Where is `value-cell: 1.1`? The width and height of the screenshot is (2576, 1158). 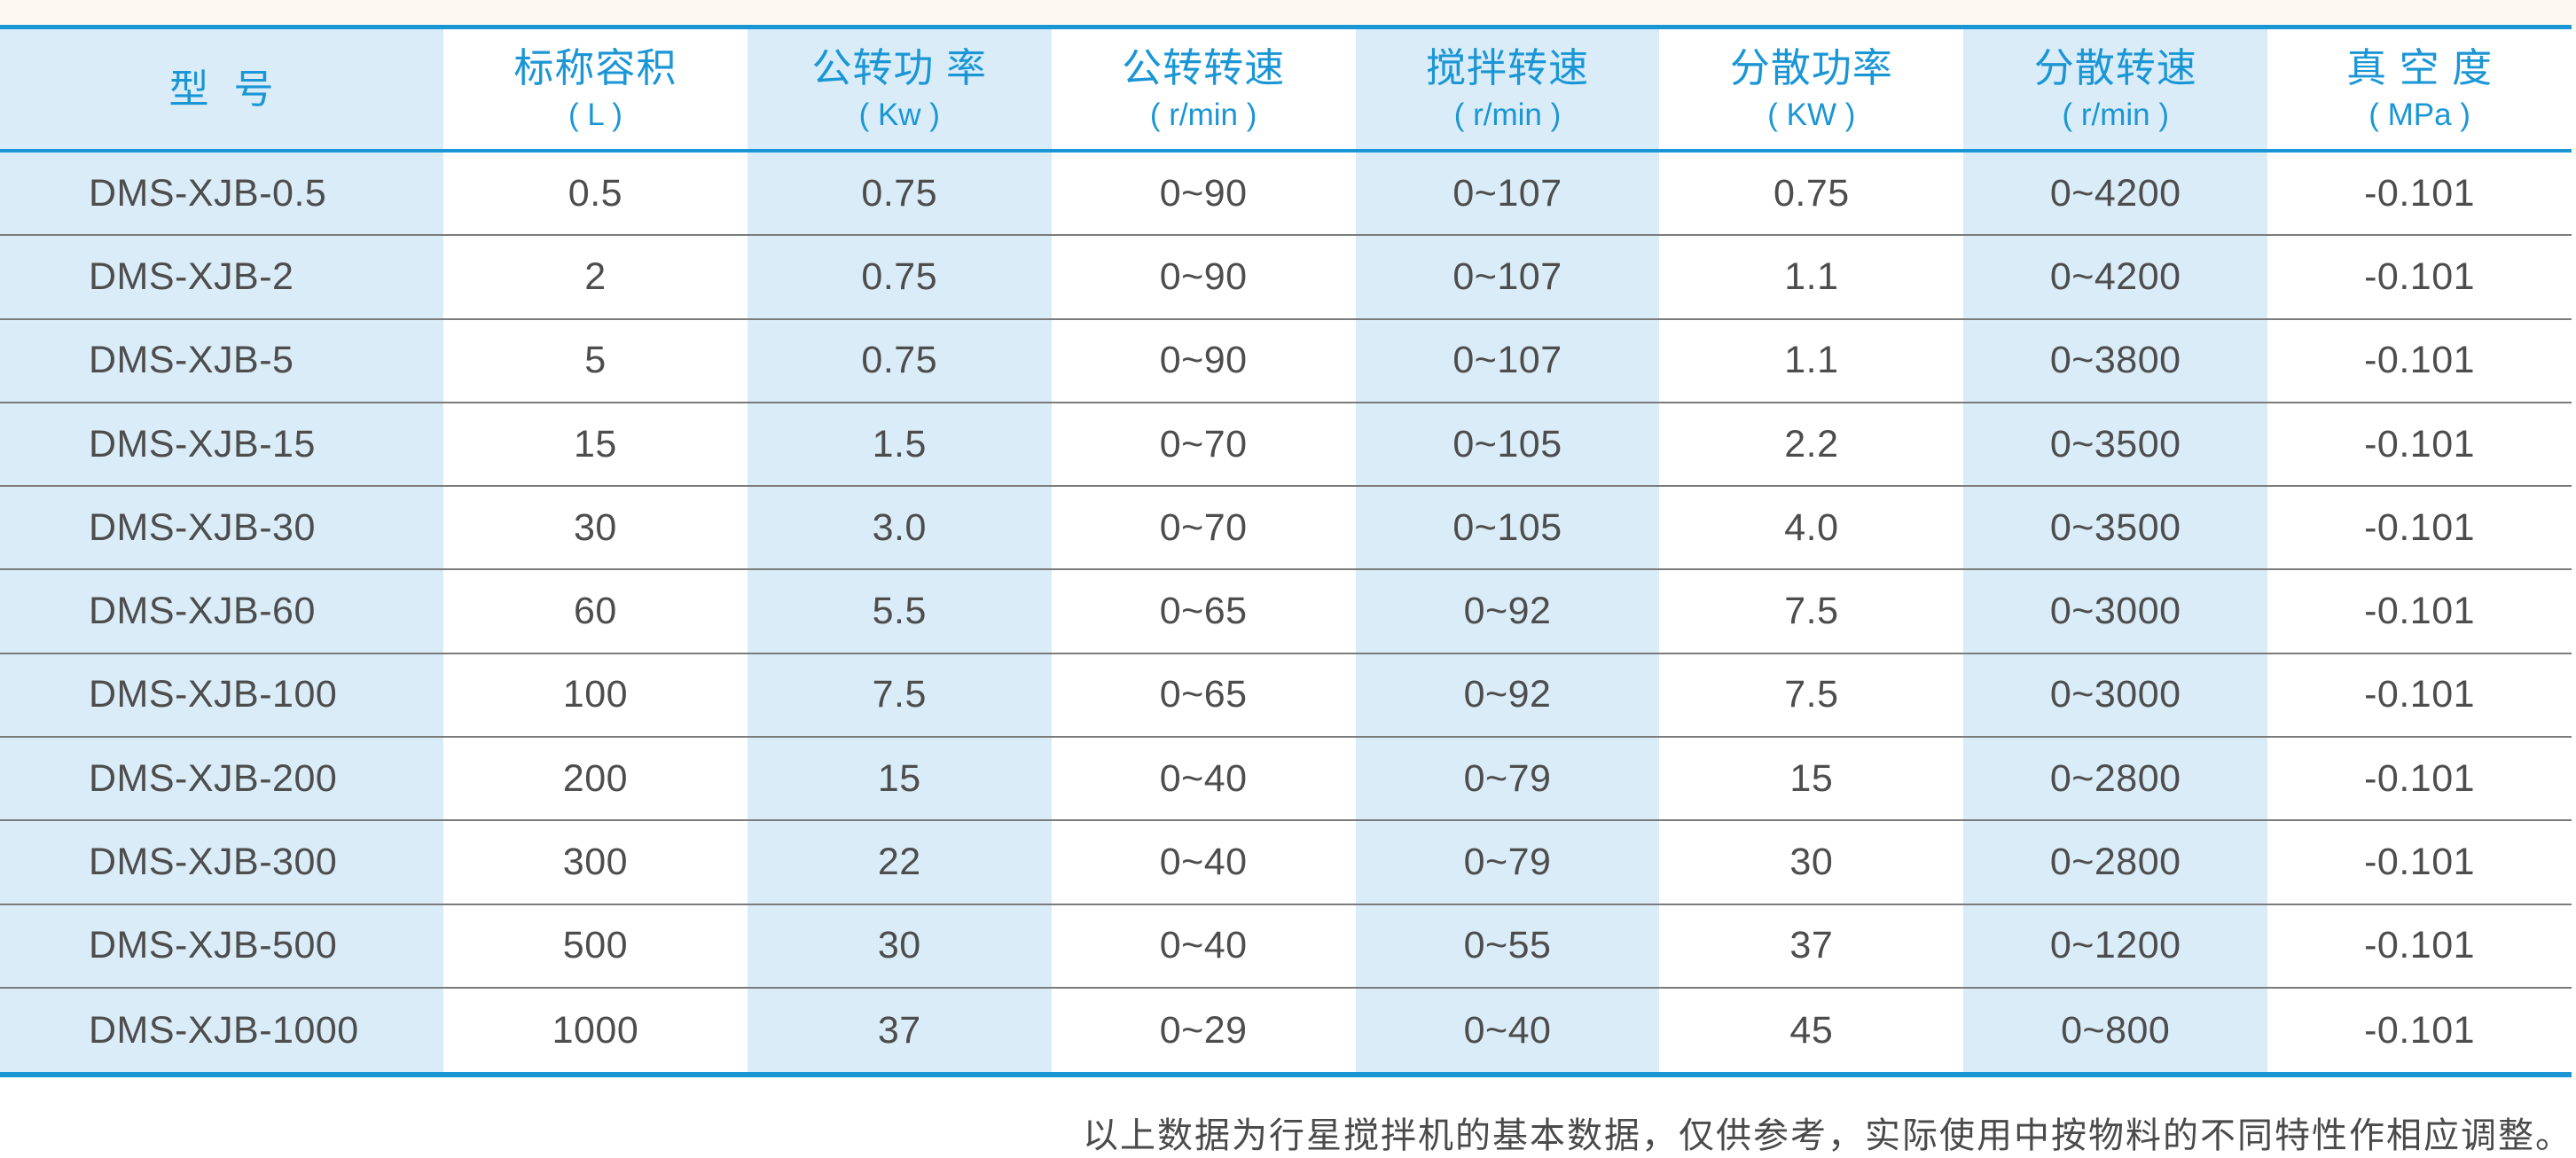 value-cell: 1.1 is located at coordinates (1811, 360).